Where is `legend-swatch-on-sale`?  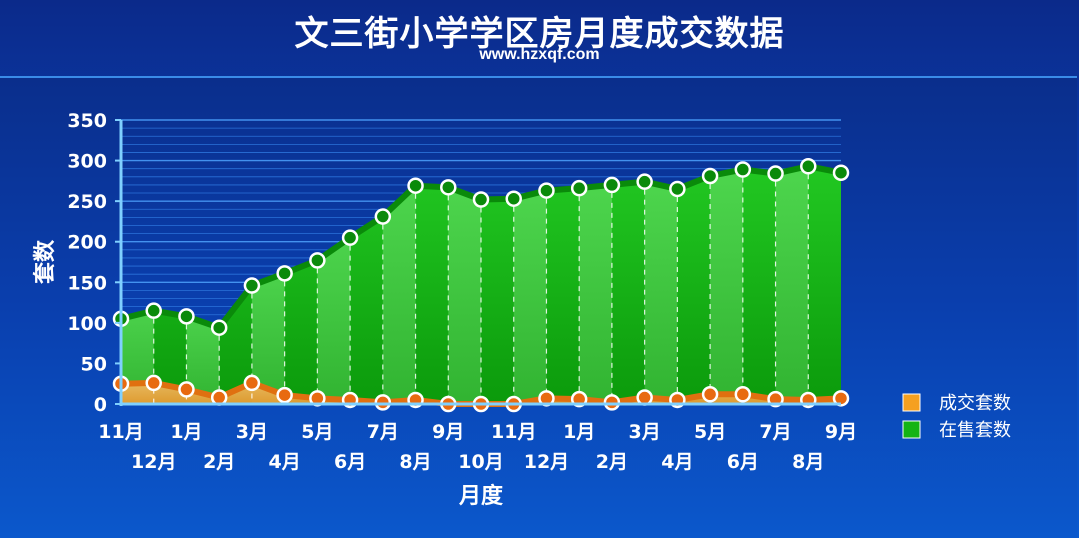 legend-swatch-on-sale is located at coordinates (911, 429).